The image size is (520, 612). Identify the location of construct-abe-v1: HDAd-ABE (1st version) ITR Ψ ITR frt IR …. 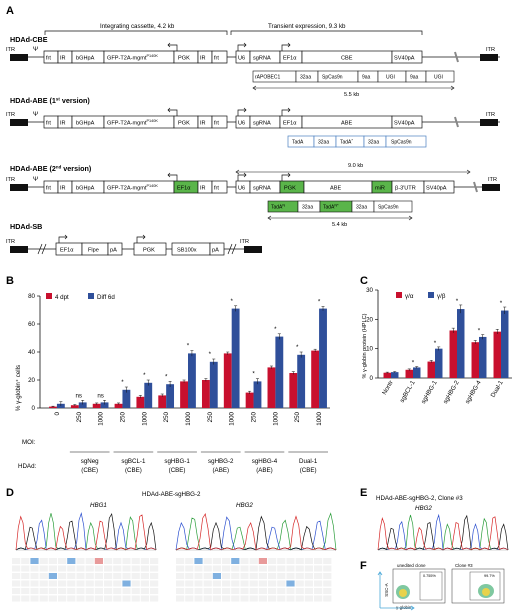
(253, 122).